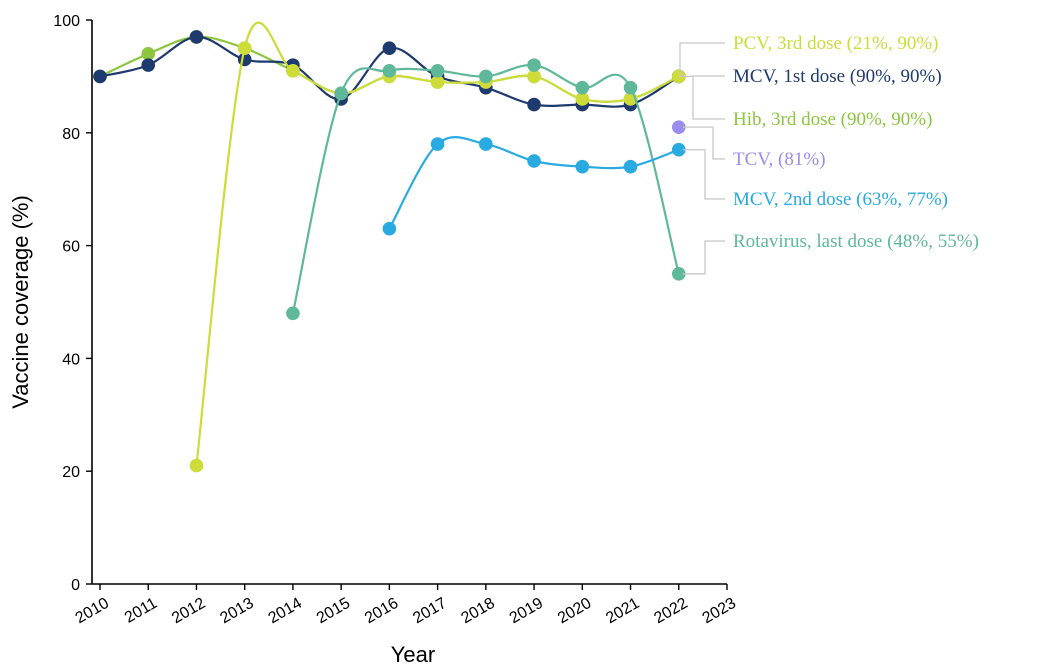  I want to click on series-label-rotavirus-last-dose: Rotavirus, last dose (48%, 55%), so click(856, 241).